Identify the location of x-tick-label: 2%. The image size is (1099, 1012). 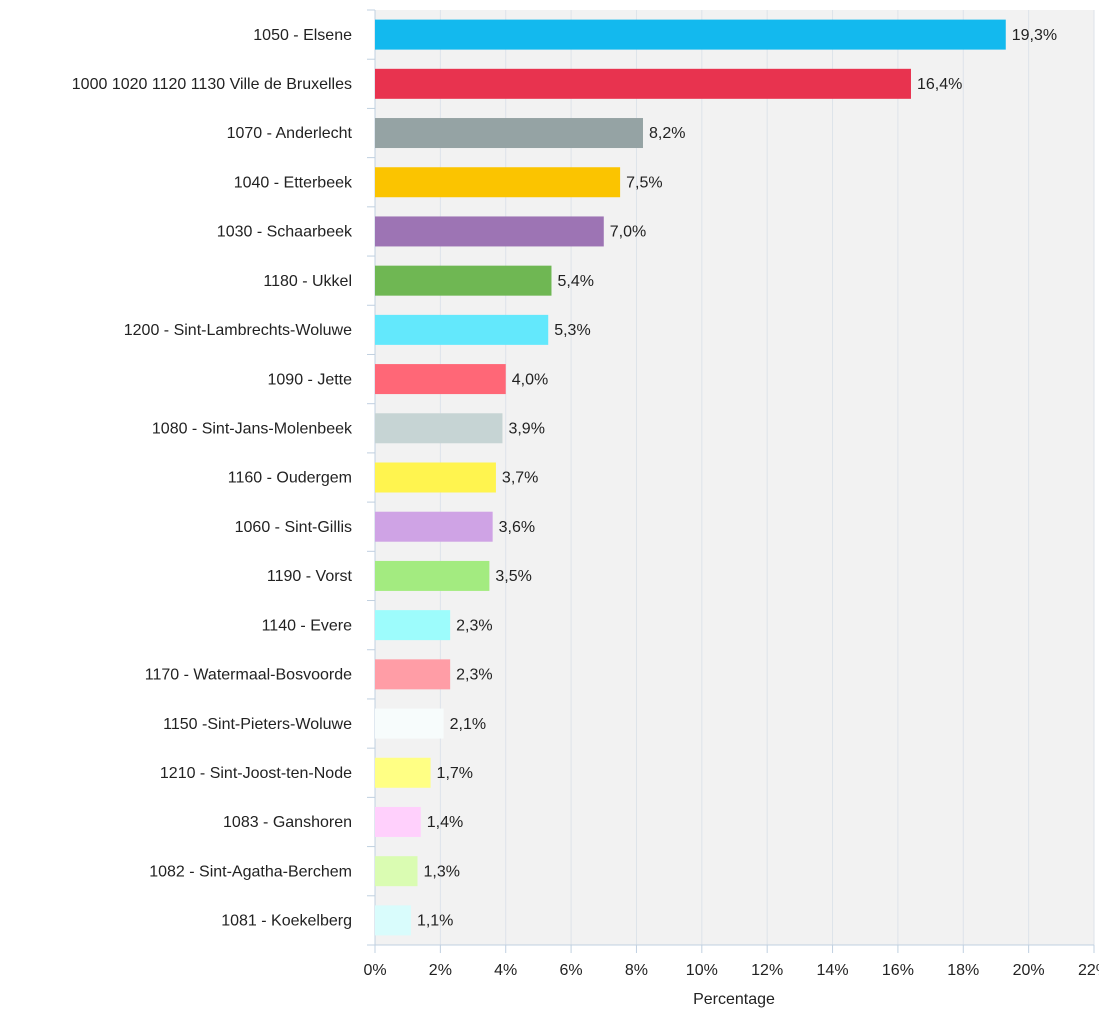
(440, 970).